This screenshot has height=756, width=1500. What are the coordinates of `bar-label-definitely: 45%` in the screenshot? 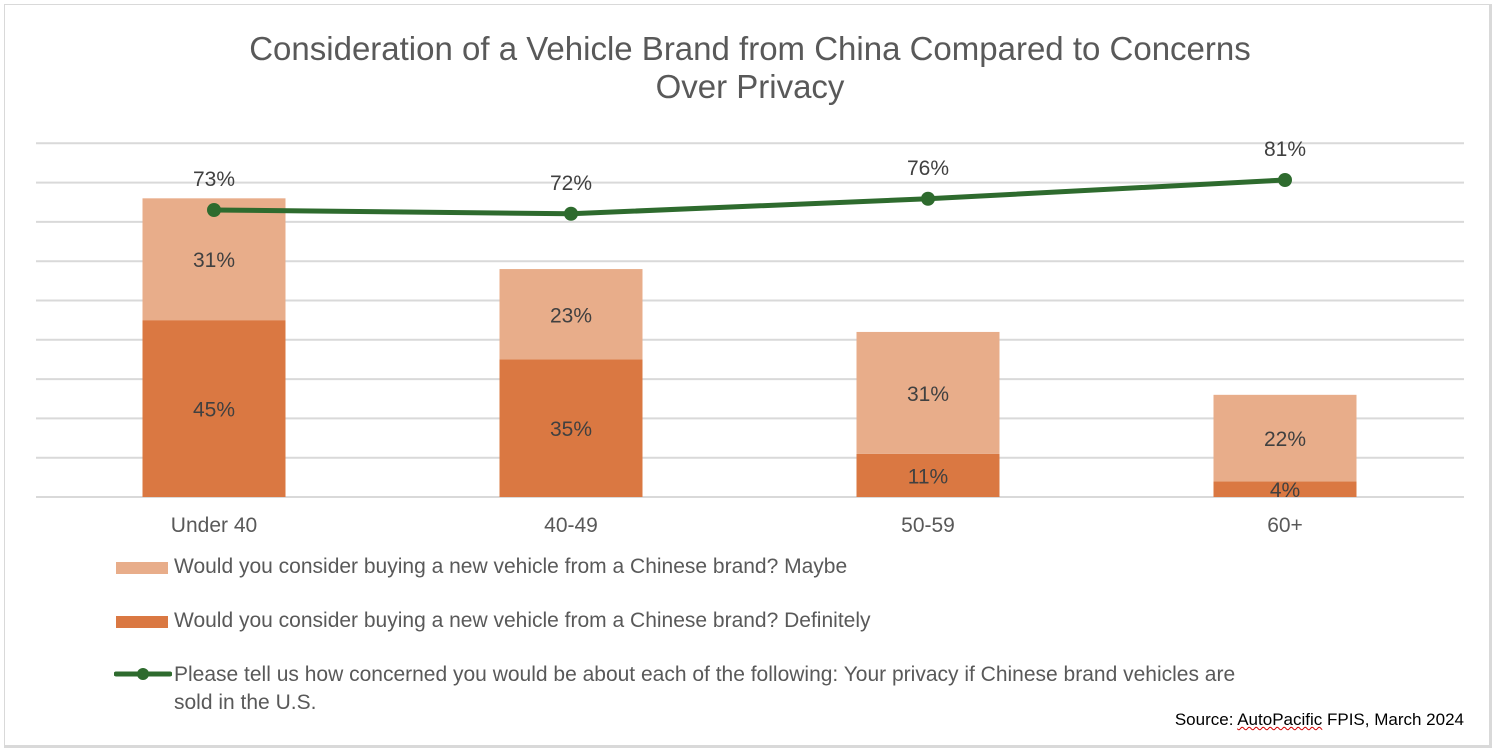 It's located at (214, 410).